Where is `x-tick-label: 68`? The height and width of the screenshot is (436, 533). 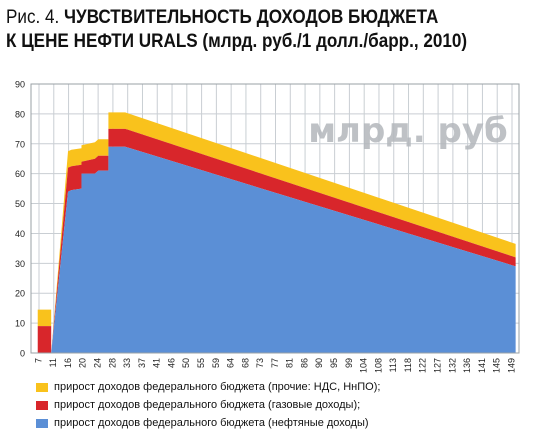 x-tick-label: 68 is located at coordinates (245, 363).